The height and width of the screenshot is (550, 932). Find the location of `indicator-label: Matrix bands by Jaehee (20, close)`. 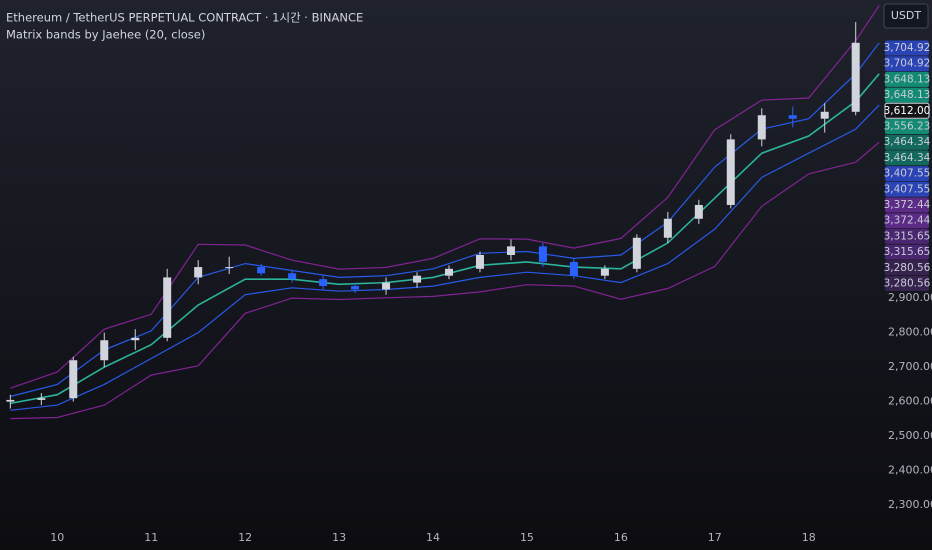

indicator-label: Matrix bands by Jaehee (20, close) is located at coordinates (105, 35).